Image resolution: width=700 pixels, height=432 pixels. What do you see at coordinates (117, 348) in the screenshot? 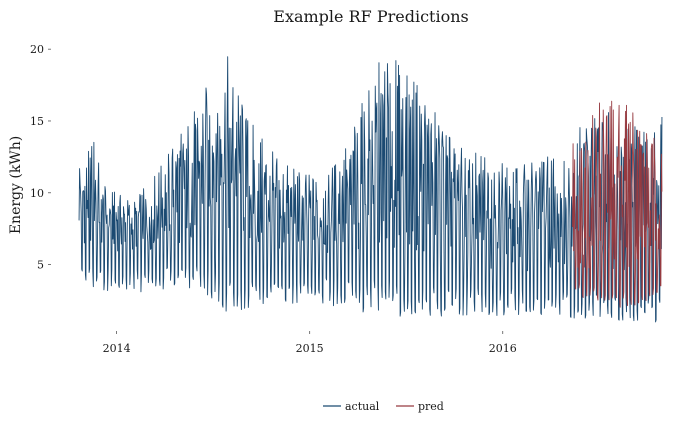
I see `x-tick-label: 2014` at bounding box center [117, 348].